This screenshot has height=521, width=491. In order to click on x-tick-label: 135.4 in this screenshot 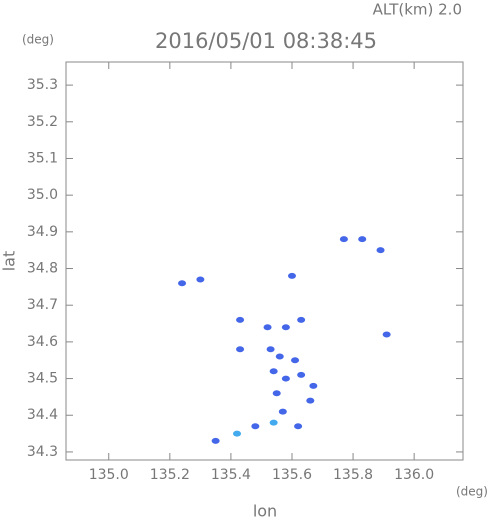, I will do `click(231, 475)`.